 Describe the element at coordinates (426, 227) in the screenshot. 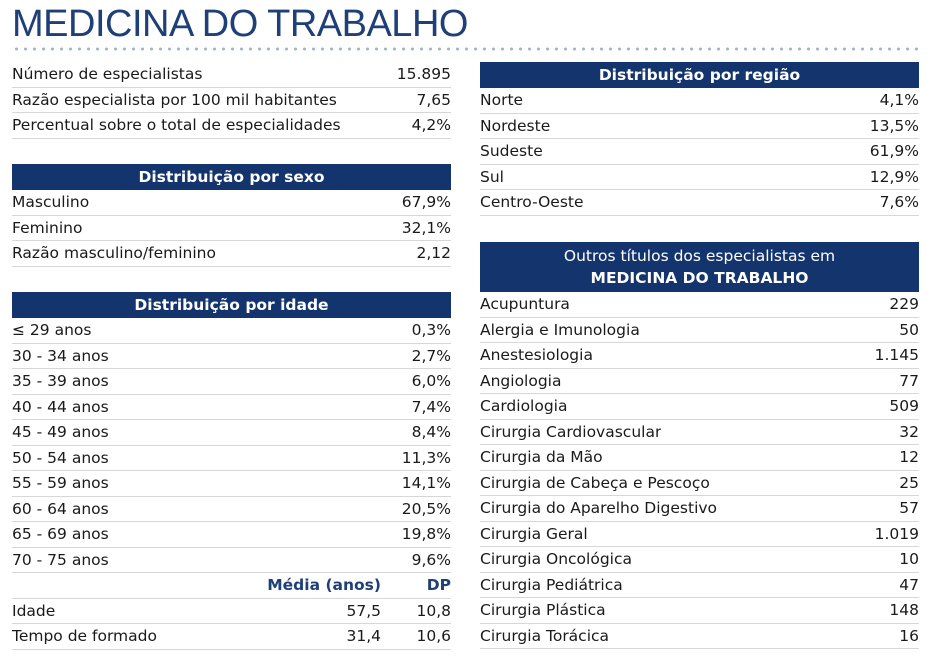

I see `row-value: 32,1%` at that location.